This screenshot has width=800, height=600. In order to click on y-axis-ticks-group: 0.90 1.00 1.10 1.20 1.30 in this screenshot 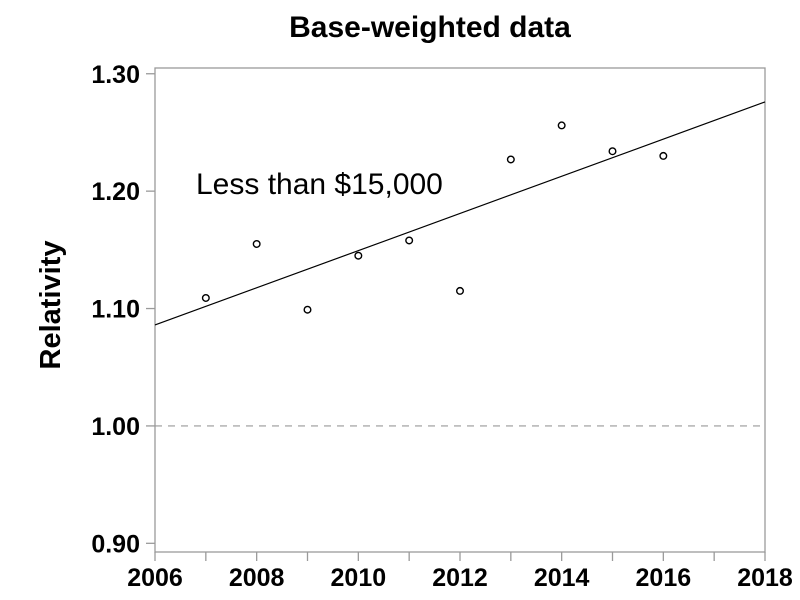, I will do `click(123, 309)`.